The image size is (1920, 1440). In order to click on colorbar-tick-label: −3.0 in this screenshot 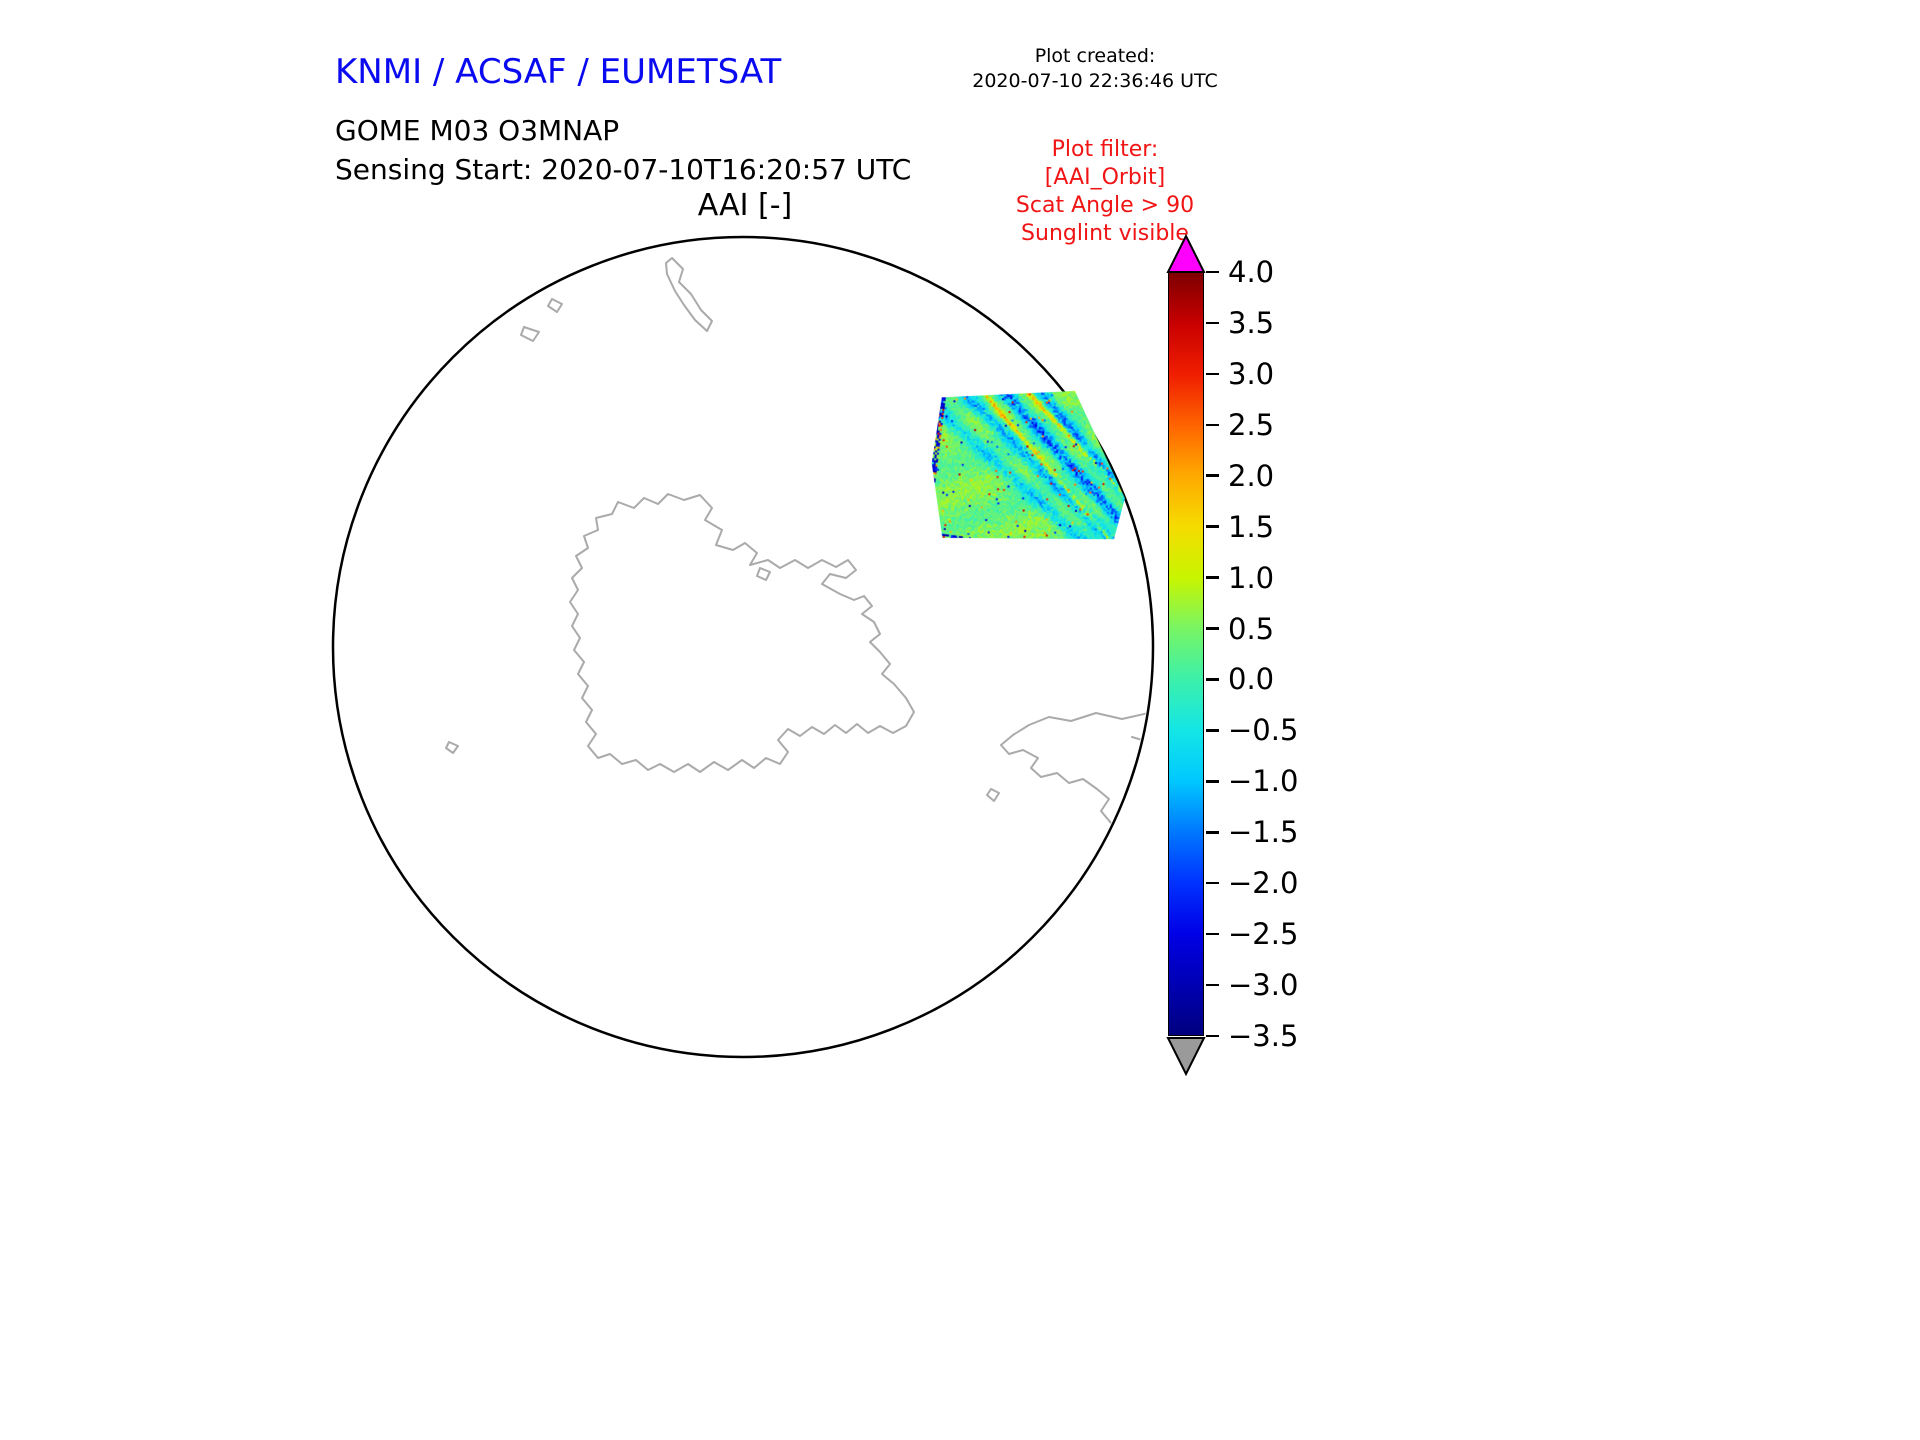, I will do `click(1263, 985)`.